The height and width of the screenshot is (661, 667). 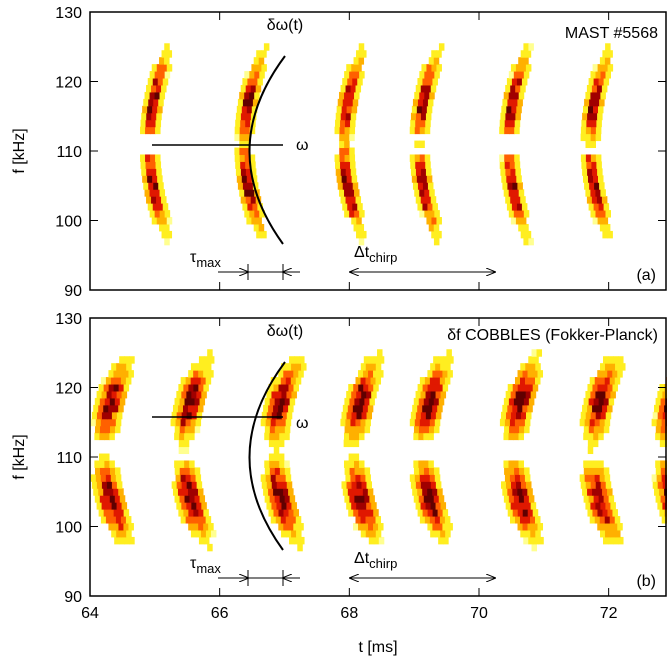 What do you see at coordinates (68, 528) in the screenshot?
I see `y-tick-label: 100` at bounding box center [68, 528].